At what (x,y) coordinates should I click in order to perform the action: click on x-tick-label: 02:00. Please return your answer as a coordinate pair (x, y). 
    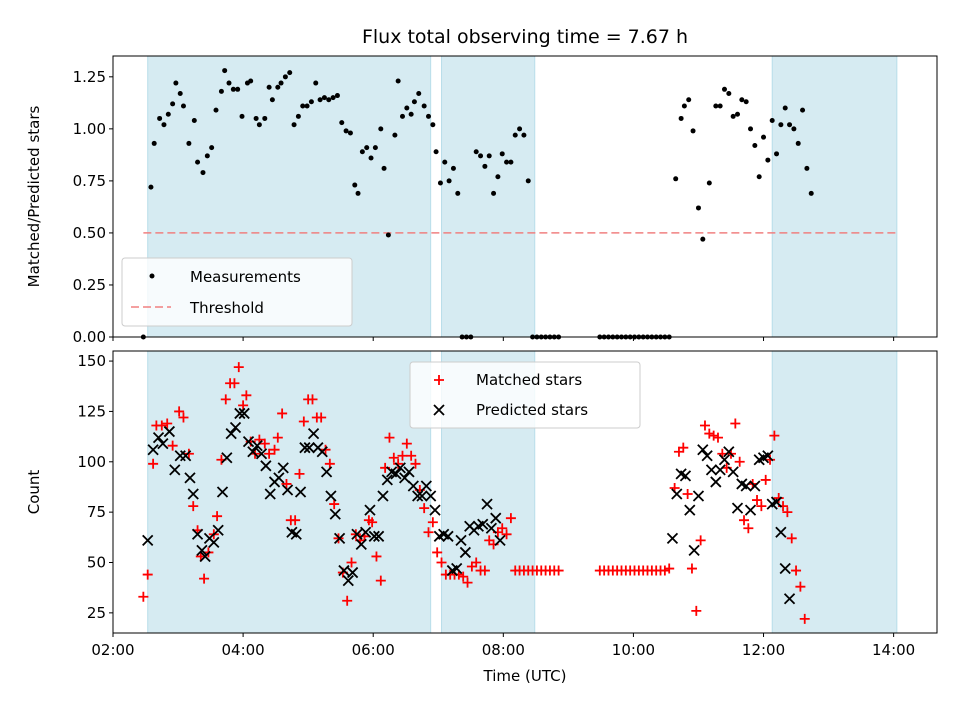
    Looking at the image, I should click on (112, 650).